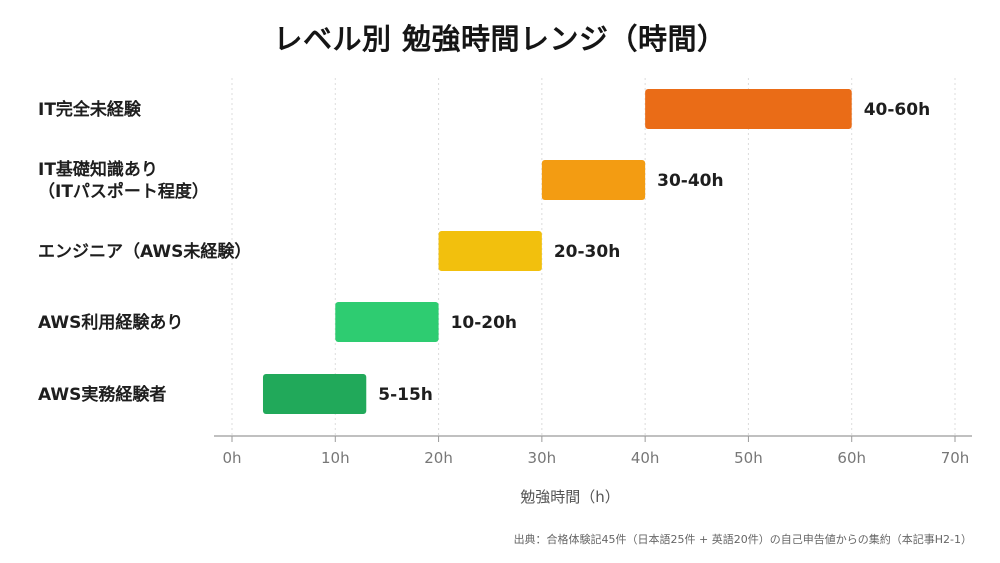 Image resolution: width=1000 pixels, height=563 pixels. I want to click on category-label: AWS利用経験あり, so click(110, 322).